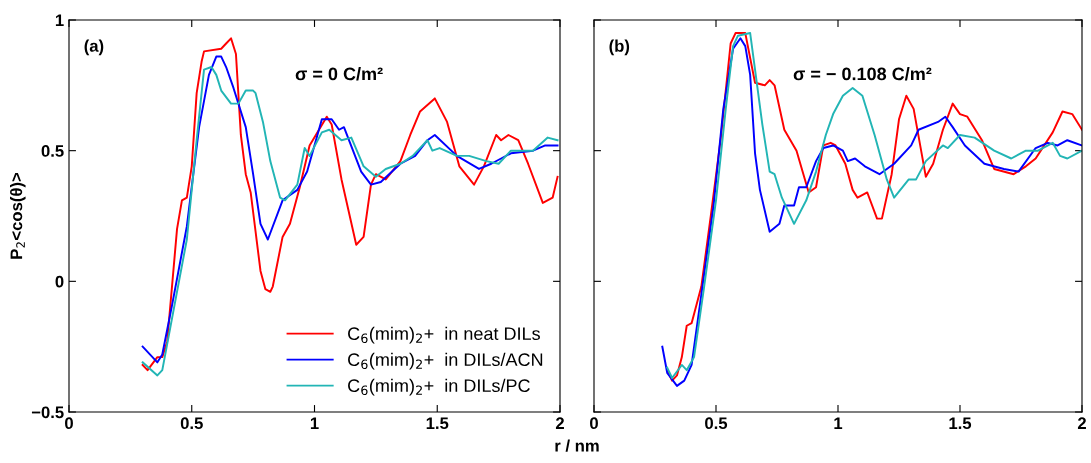 The image size is (1091, 463). I want to click on x-axis-title: r / nm, so click(577, 445).